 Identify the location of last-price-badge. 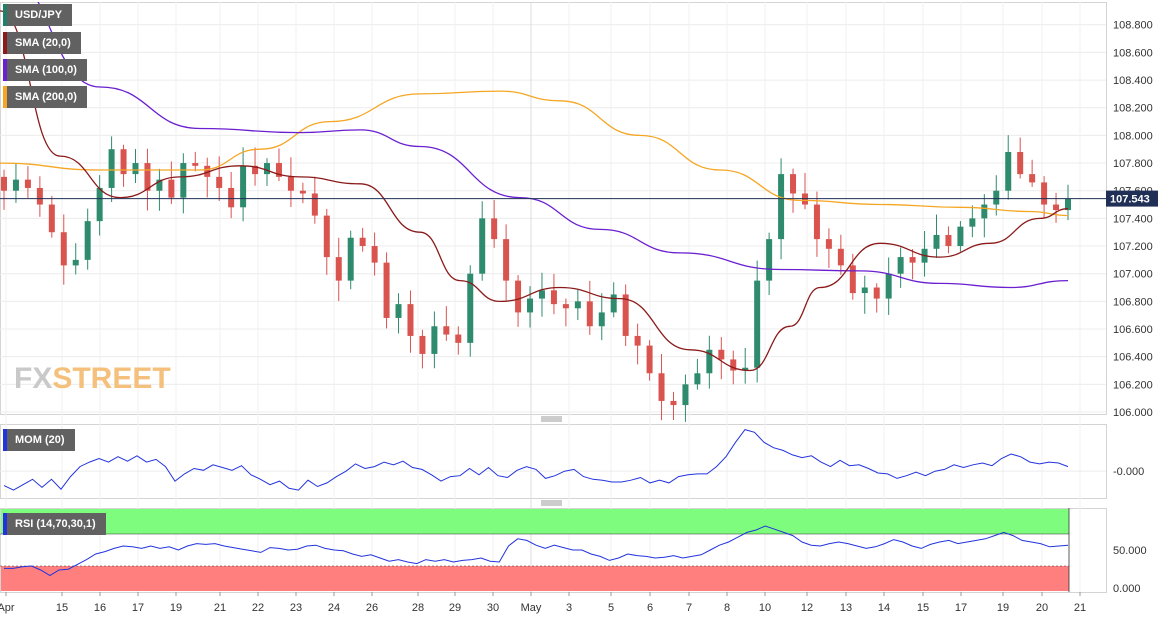
(1132, 198).